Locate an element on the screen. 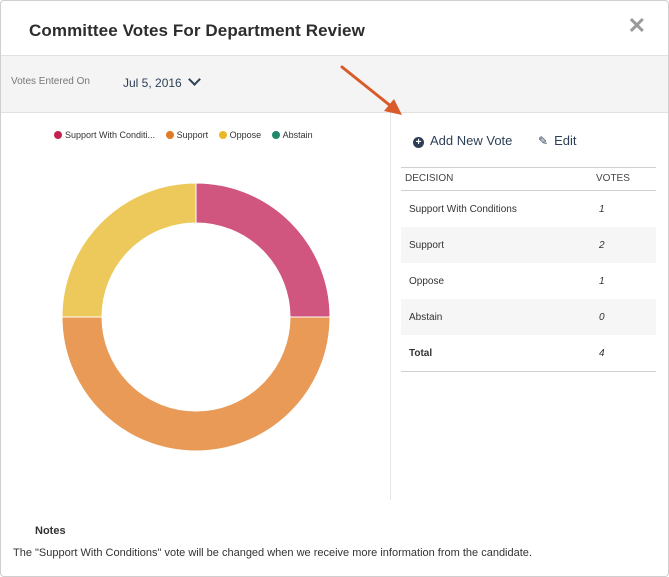  vote-date-dropdown: Jul 5, 2016 is located at coordinates (162, 81).